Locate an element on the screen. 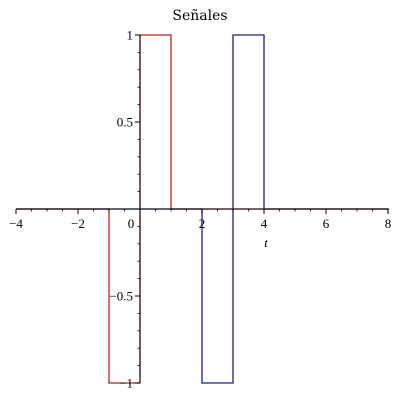  x-tick-label: 6 is located at coordinates (326, 223).